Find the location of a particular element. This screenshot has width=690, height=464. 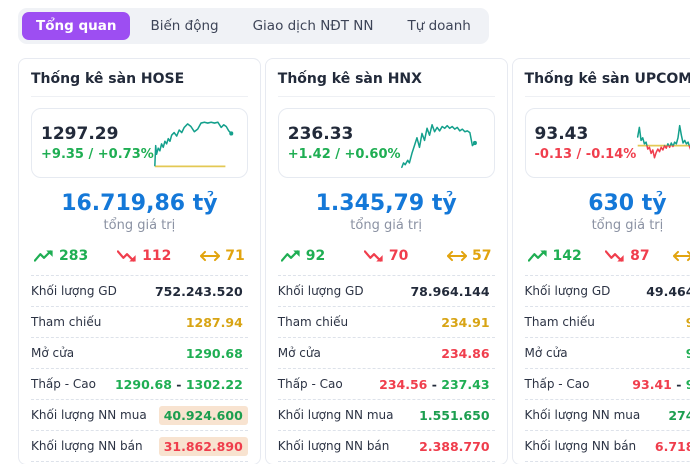

decliners-count: 70 is located at coordinates (398, 256).